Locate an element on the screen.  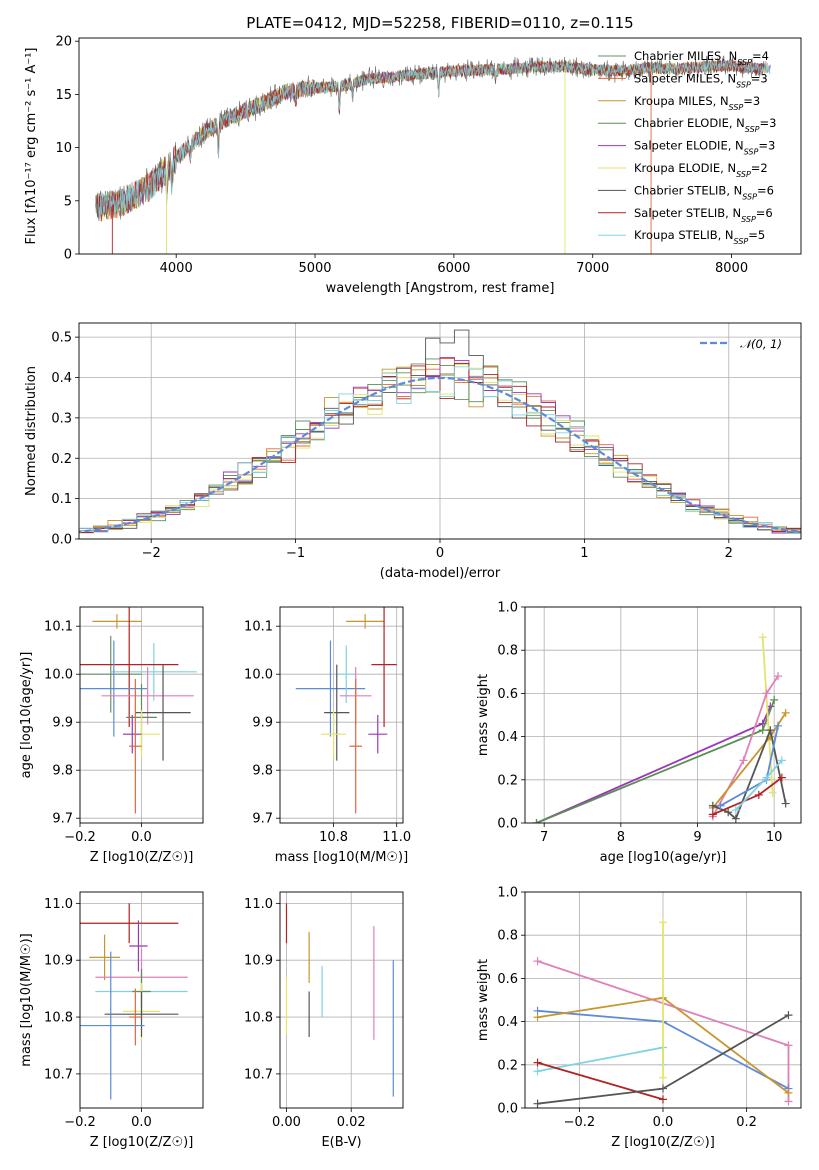
legend-entry: Kroupa STELIB, NSSP=5 is located at coordinates (699, 237).